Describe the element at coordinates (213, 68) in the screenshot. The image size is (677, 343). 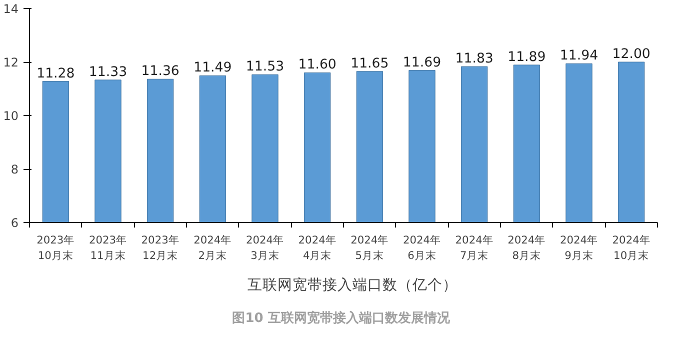
I see `text: 11.49` at that location.